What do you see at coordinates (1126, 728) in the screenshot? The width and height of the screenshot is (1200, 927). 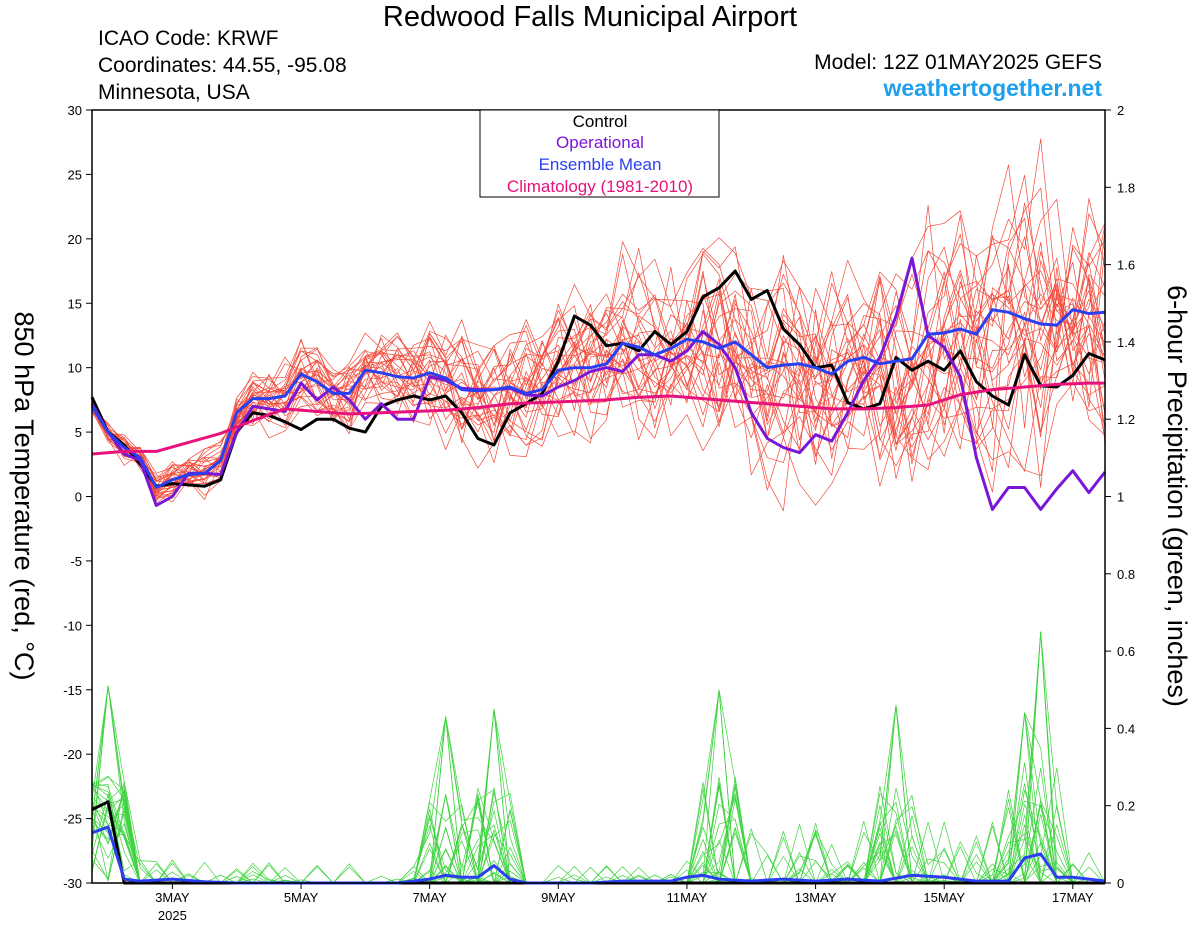 I see `y2-tick-label: 0.4` at bounding box center [1126, 728].